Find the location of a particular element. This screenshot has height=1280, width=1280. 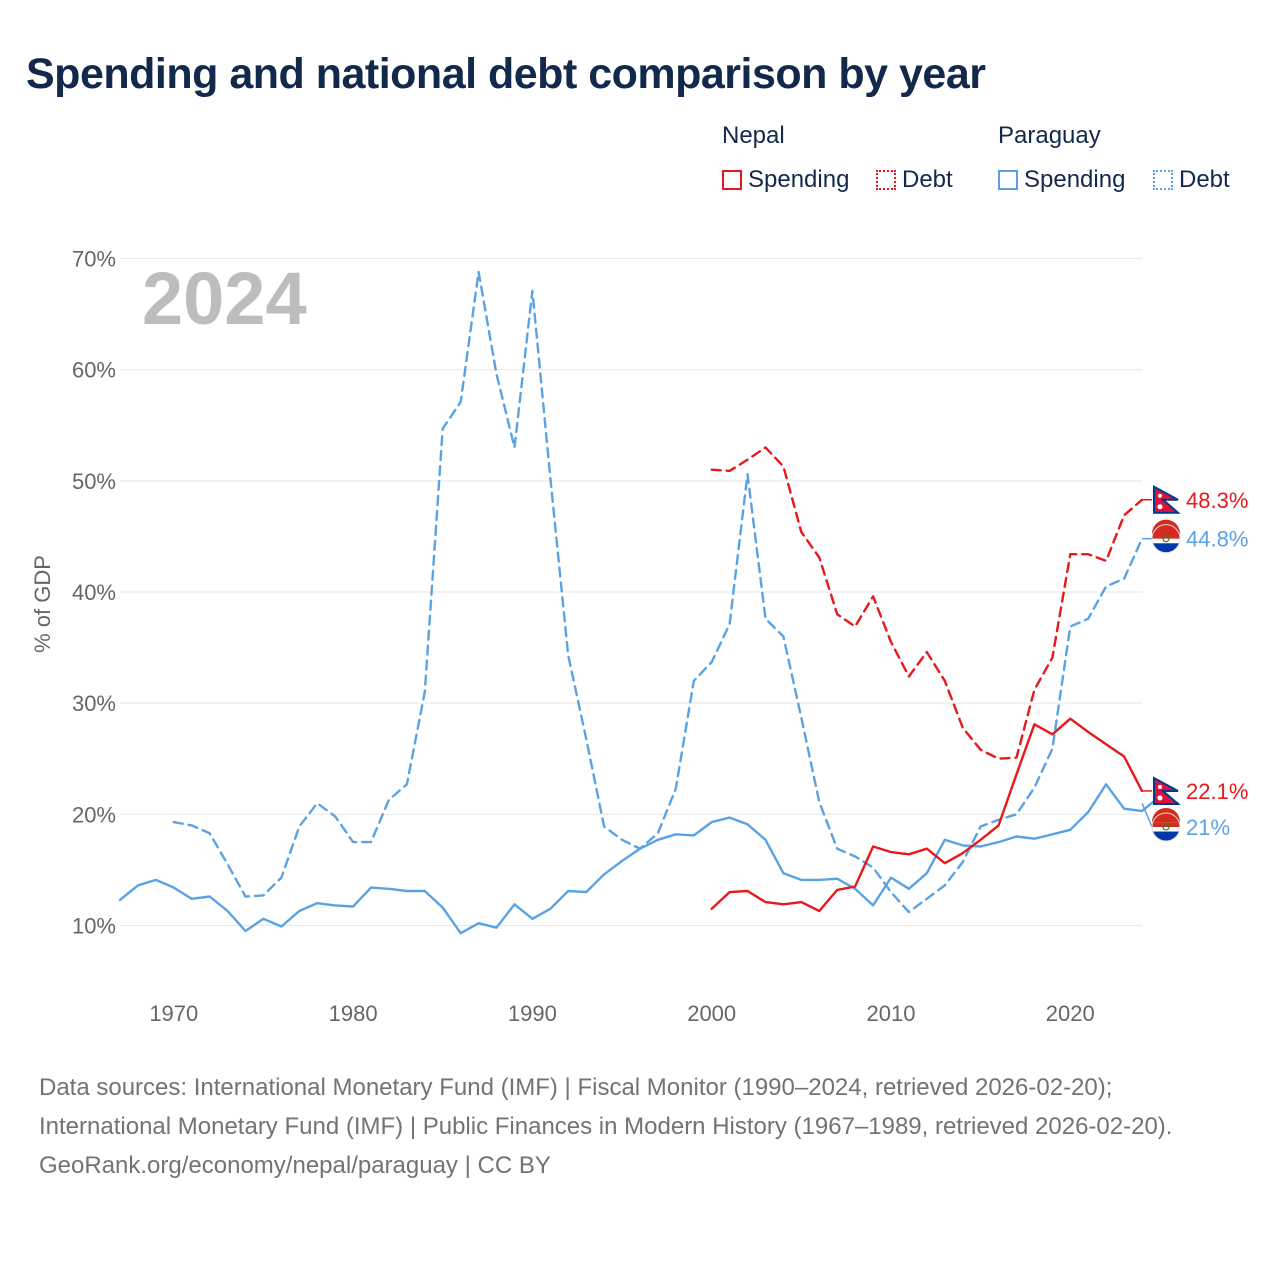

legend-item-nepal-debt: Debt is located at coordinates (914, 180).